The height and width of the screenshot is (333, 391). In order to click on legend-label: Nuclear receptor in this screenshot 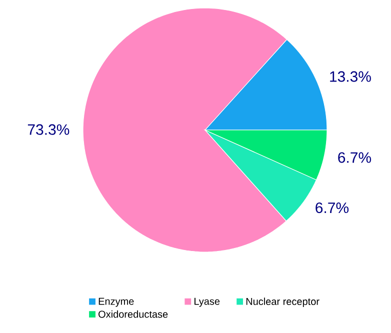, I will do `click(283, 302)`.